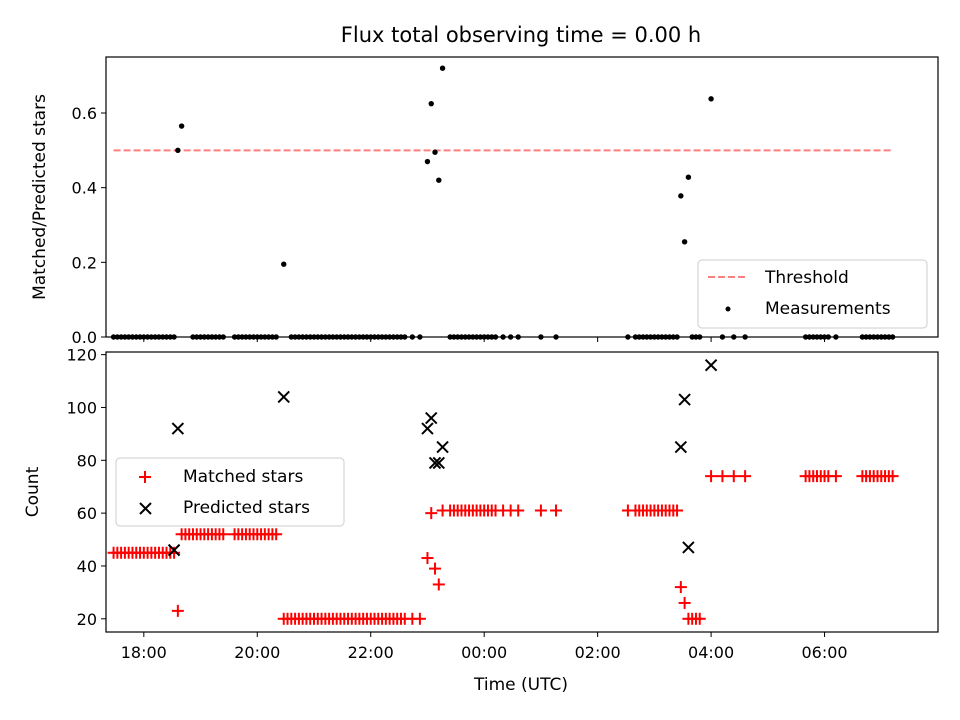 The width and height of the screenshot is (960, 720). What do you see at coordinates (520, 685) in the screenshot?
I see `x-axis-label: Time (UTC)` at bounding box center [520, 685].